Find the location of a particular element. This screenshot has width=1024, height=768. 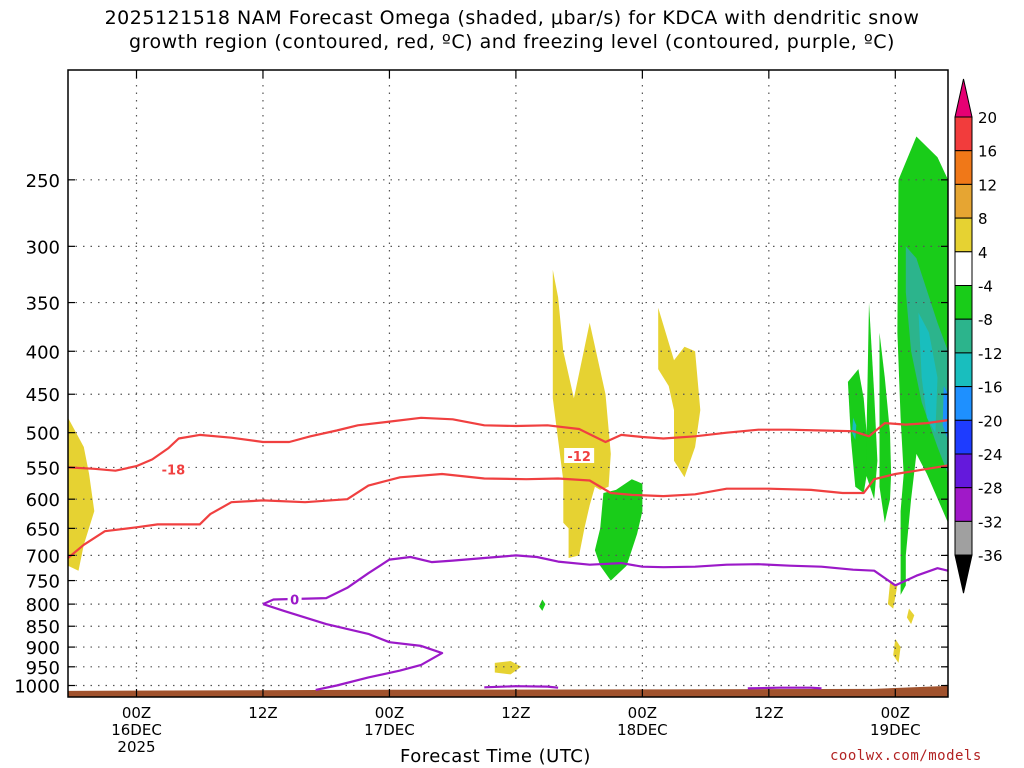

terrain-surface is located at coordinates (508, 691).